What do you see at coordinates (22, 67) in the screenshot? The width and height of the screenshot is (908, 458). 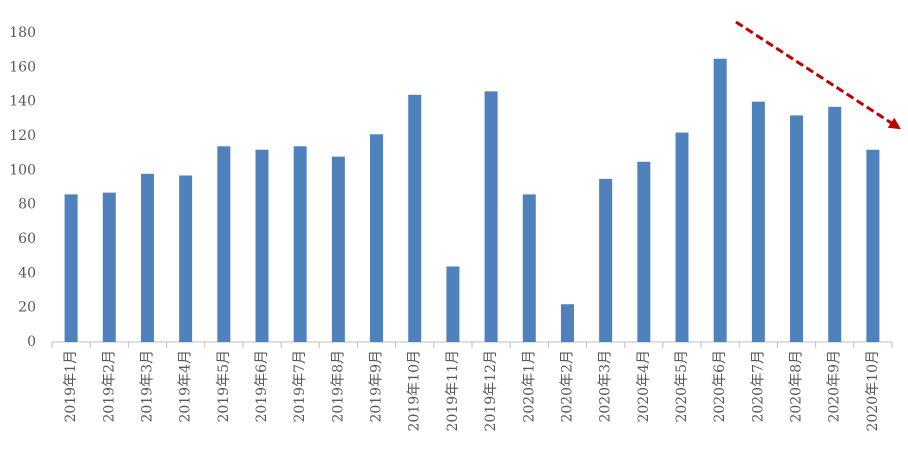 I see `y-tick-label: 160` at bounding box center [22, 67].